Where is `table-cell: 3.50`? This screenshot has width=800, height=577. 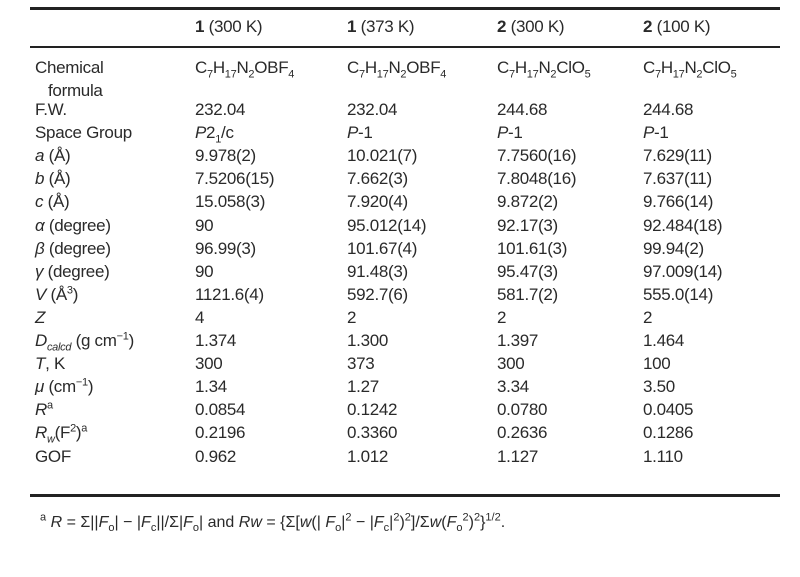
table-cell: 3.50 is located at coordinates (659, 387).